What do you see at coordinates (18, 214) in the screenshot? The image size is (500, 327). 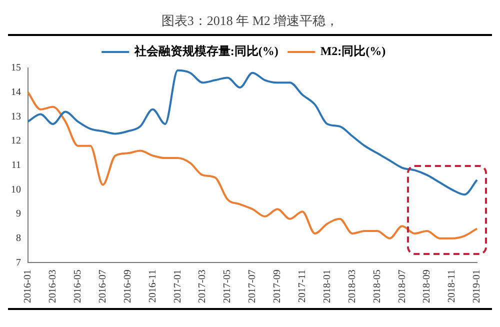 I see `y-tick-label: 9` at bounding box center [18, 214].